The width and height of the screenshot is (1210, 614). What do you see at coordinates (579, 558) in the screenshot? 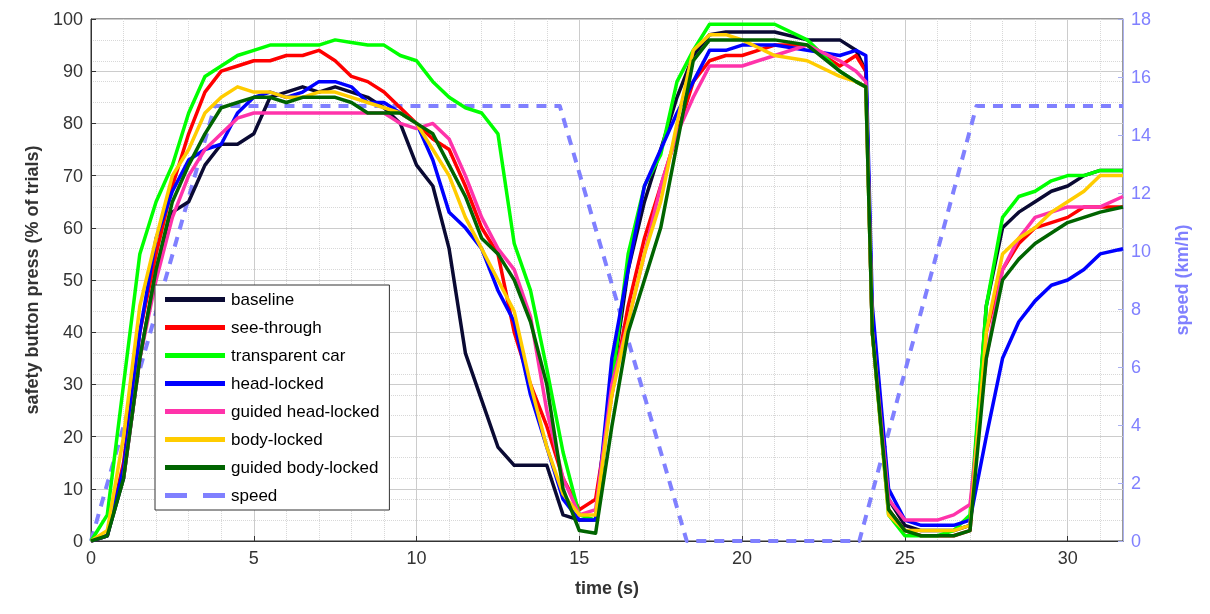
I see `x-tick-label: 15` at bounding box center [579, 558].